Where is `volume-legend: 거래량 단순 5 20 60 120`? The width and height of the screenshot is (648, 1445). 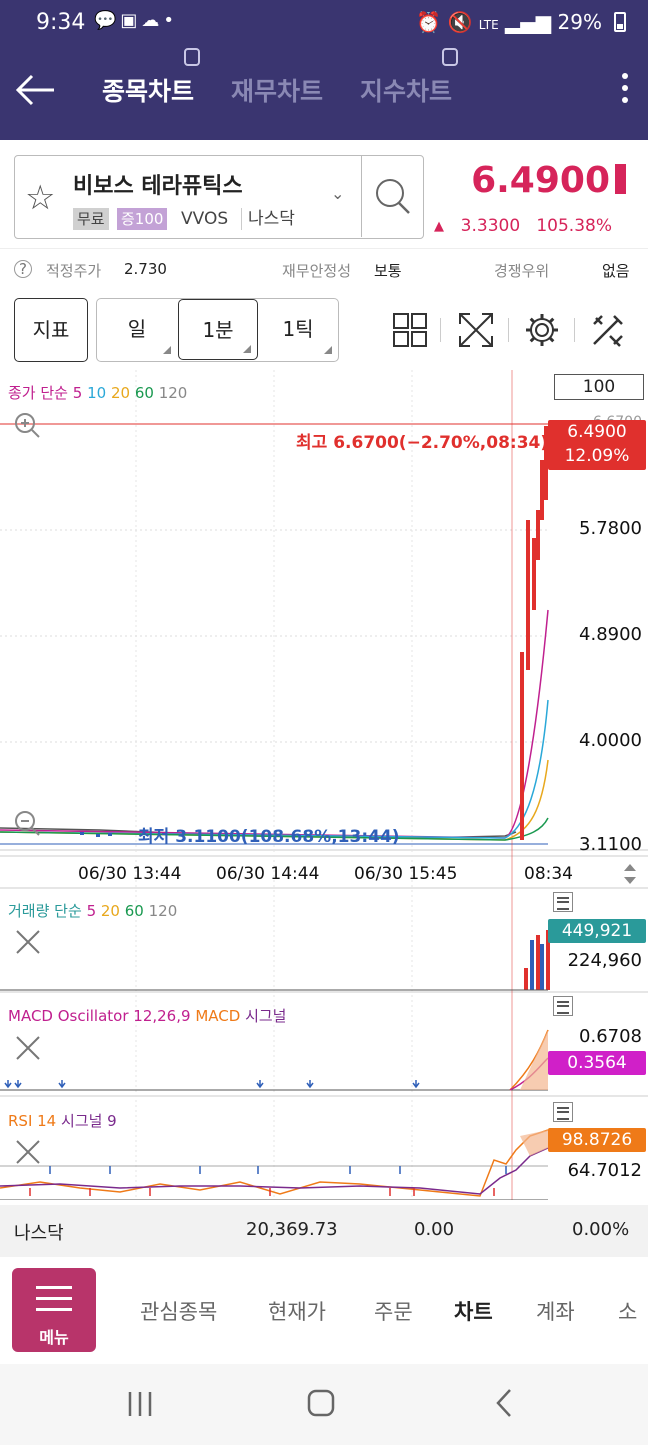 volume-legend: 거래량 단순 5 20 60 120 is located at coordinates (92, 910).